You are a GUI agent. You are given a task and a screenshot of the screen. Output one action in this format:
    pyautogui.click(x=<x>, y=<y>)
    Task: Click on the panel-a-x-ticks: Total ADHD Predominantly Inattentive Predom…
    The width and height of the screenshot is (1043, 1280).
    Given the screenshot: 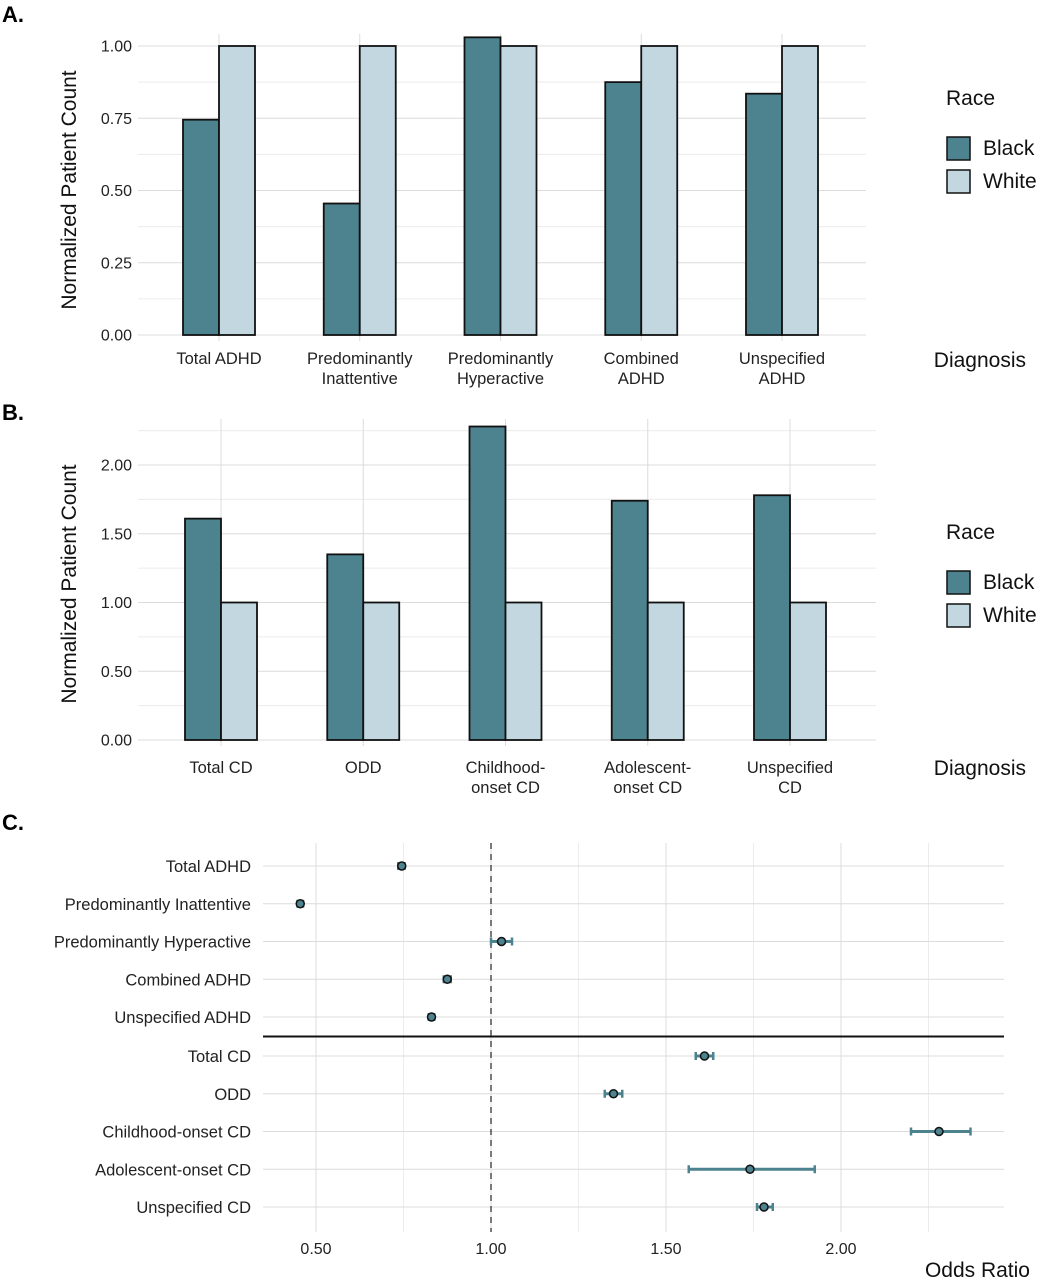 What is the action you would take?
    pyautogui.click(x=500, y=369)
    